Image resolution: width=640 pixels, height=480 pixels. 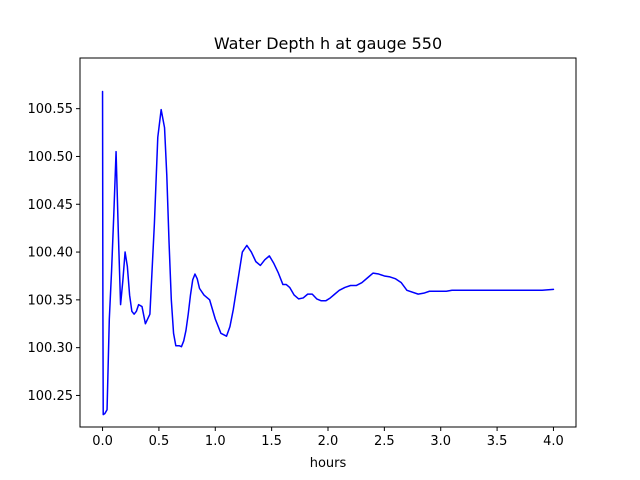 What do you see at coordinates (51, 396) in the screenshot?
I see `y-tick-label: 100.25` at bounding box center [51, 396].